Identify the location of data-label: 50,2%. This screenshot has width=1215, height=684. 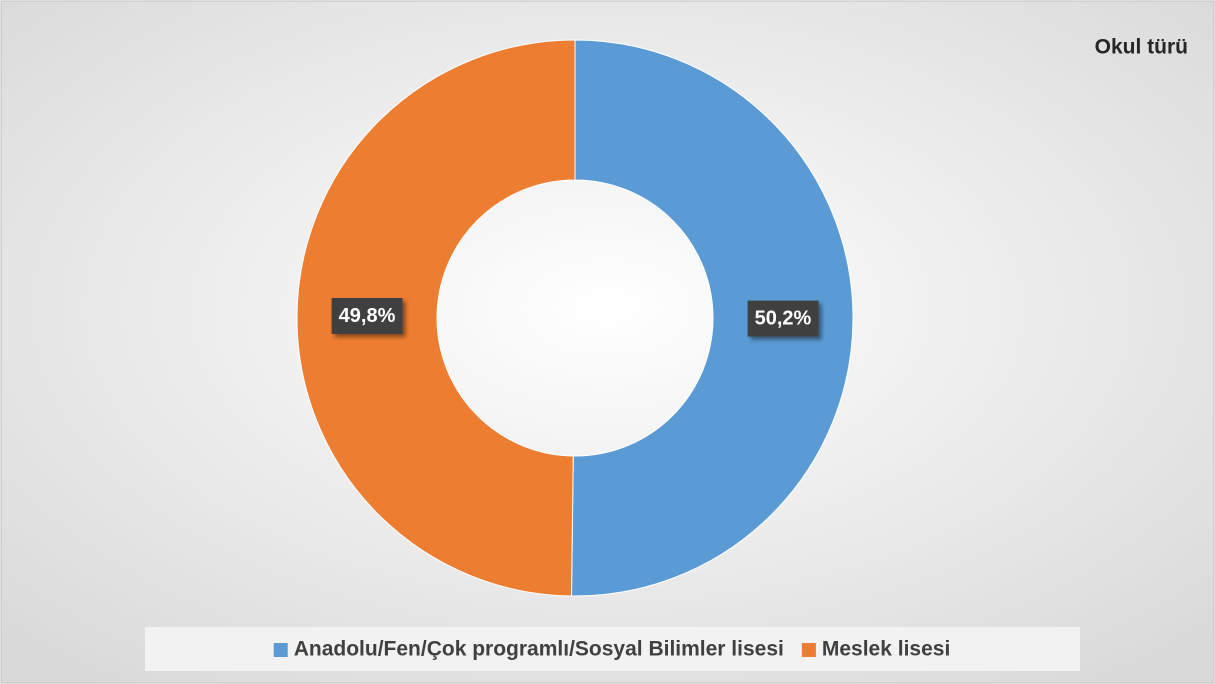
(783, 319).